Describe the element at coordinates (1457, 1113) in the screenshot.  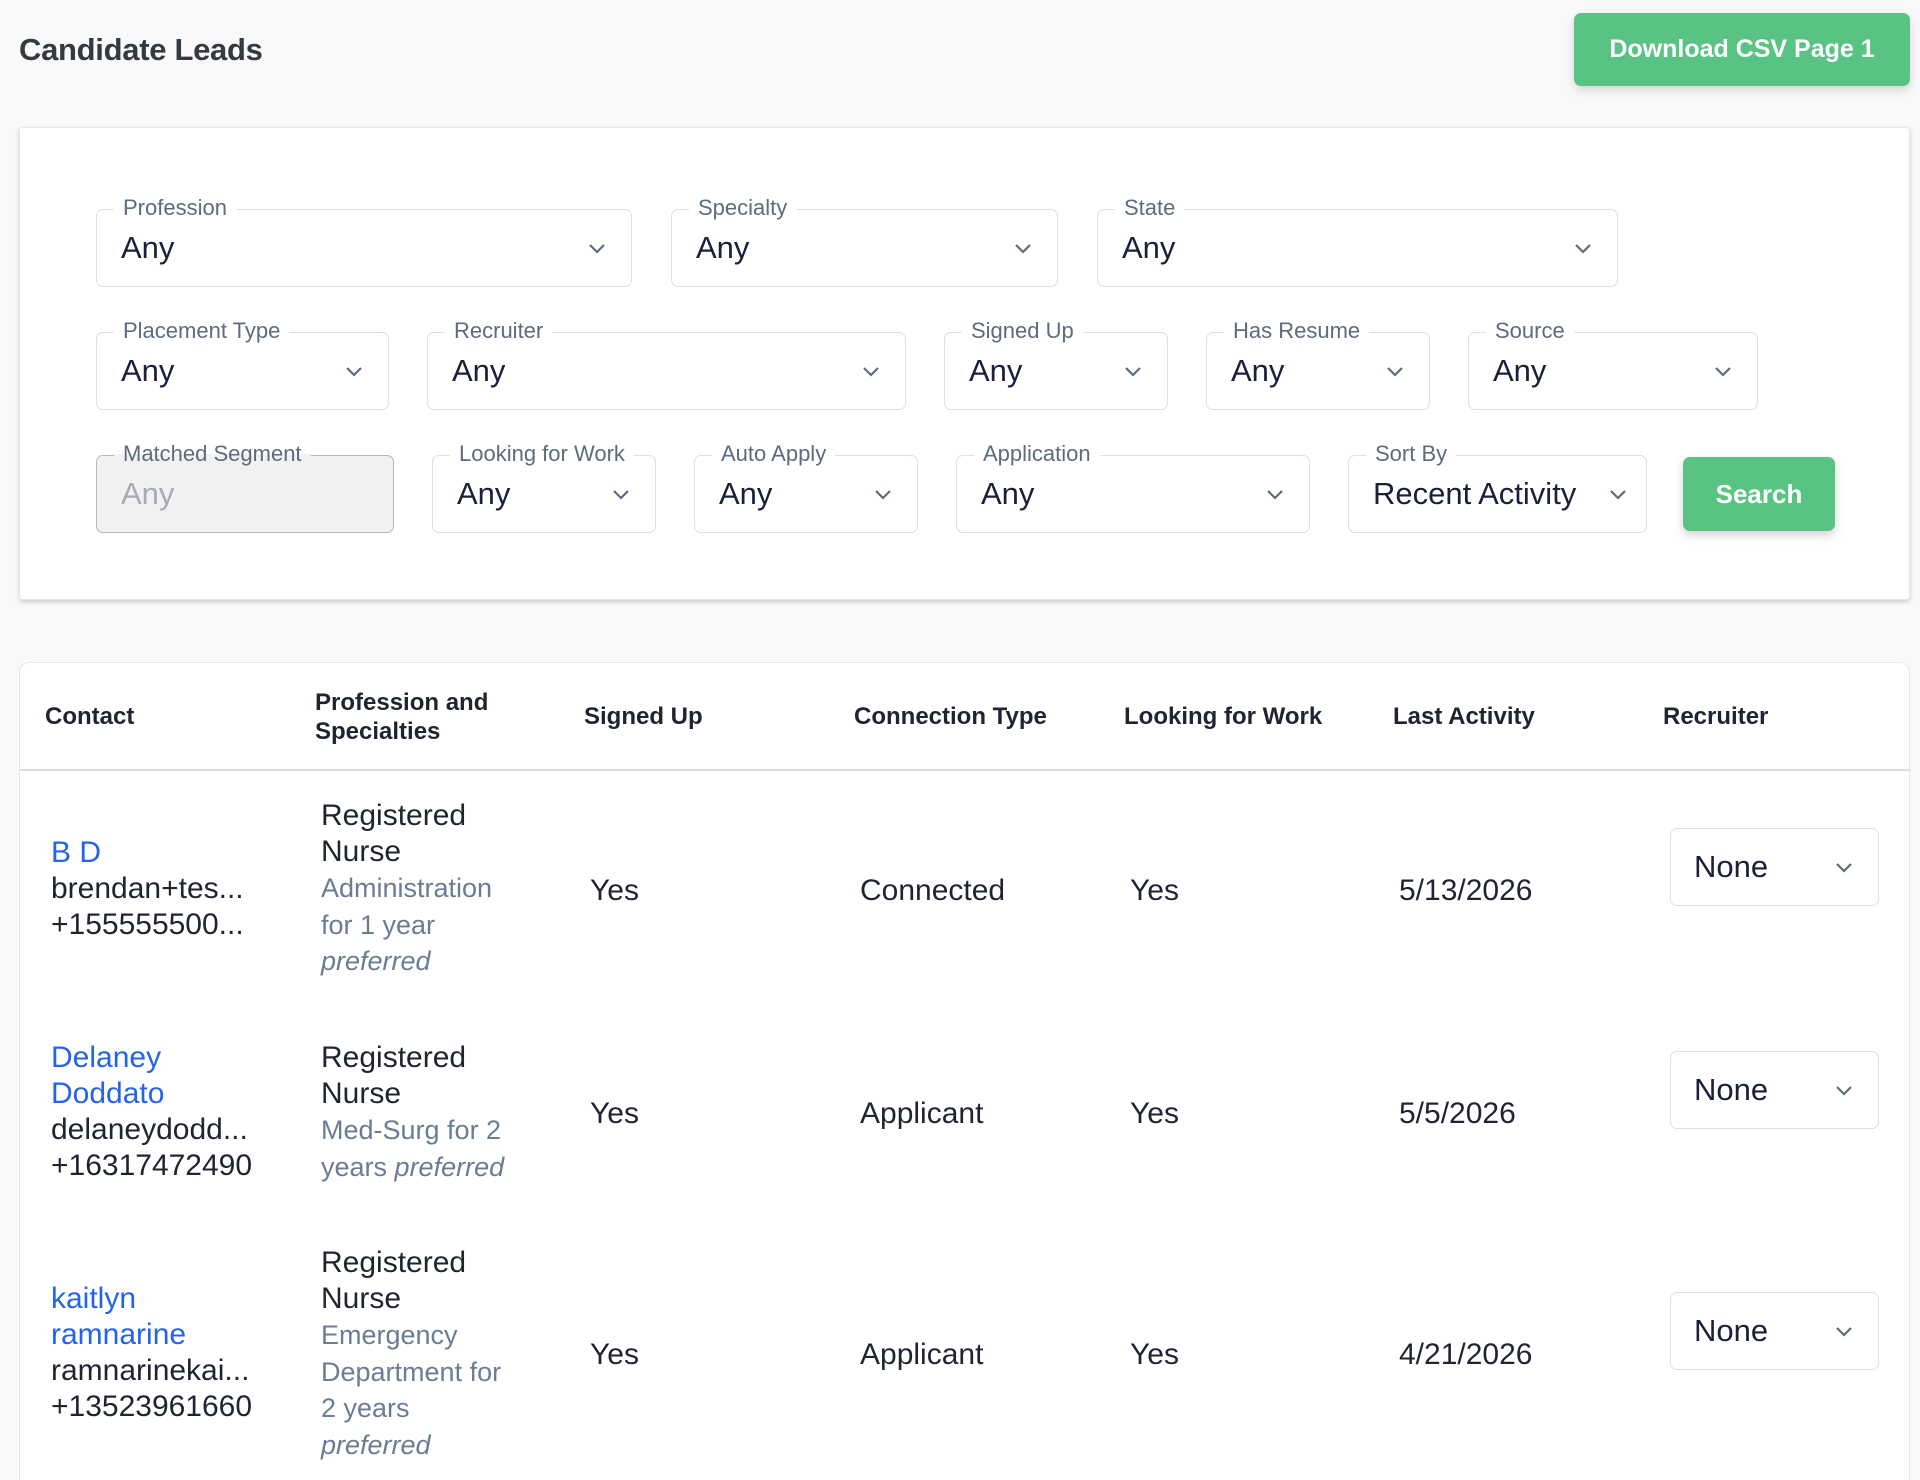
I see `last-activity-value: 5/5/2026` at that location.